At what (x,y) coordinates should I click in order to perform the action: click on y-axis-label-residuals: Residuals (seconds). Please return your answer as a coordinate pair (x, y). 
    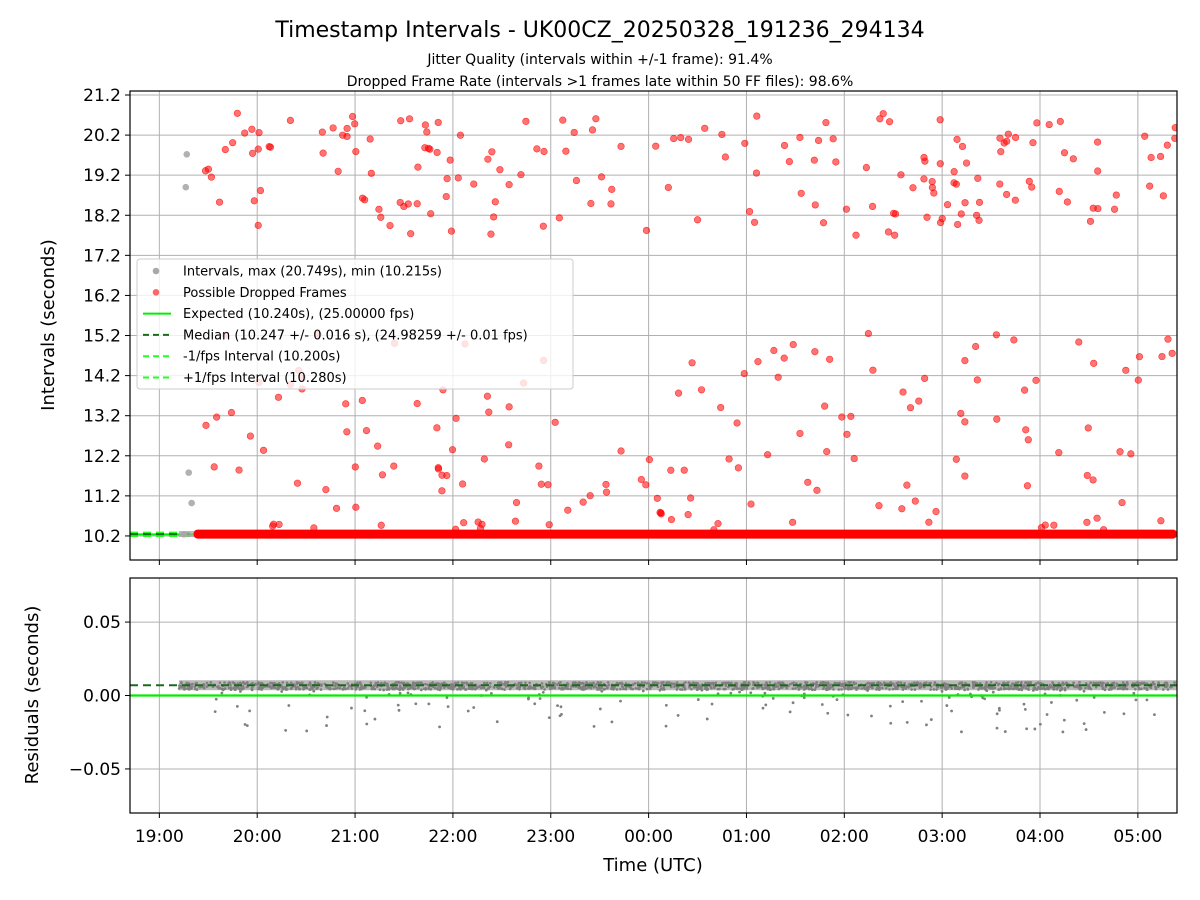
    Looking at the image, I should click on (32, 695).